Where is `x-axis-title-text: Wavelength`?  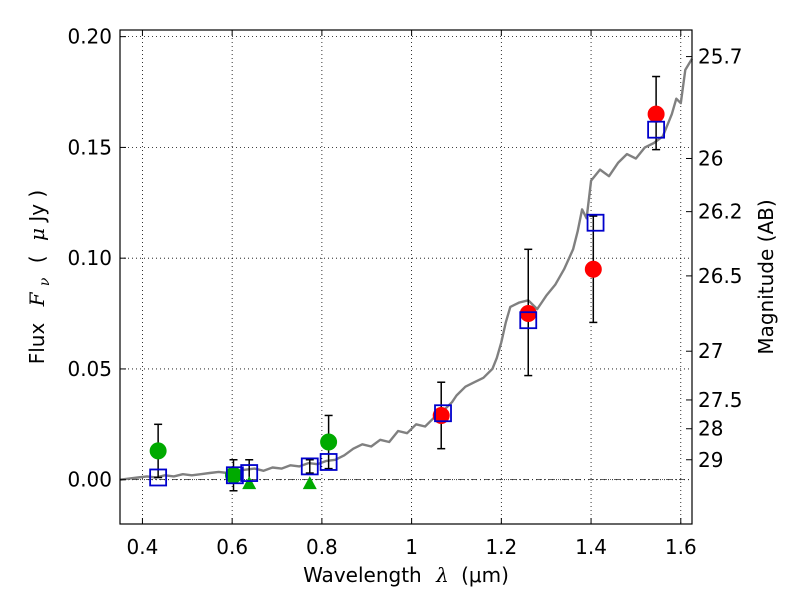 x-axis-title-text: Wavelength is located at coordinates (362, 575).